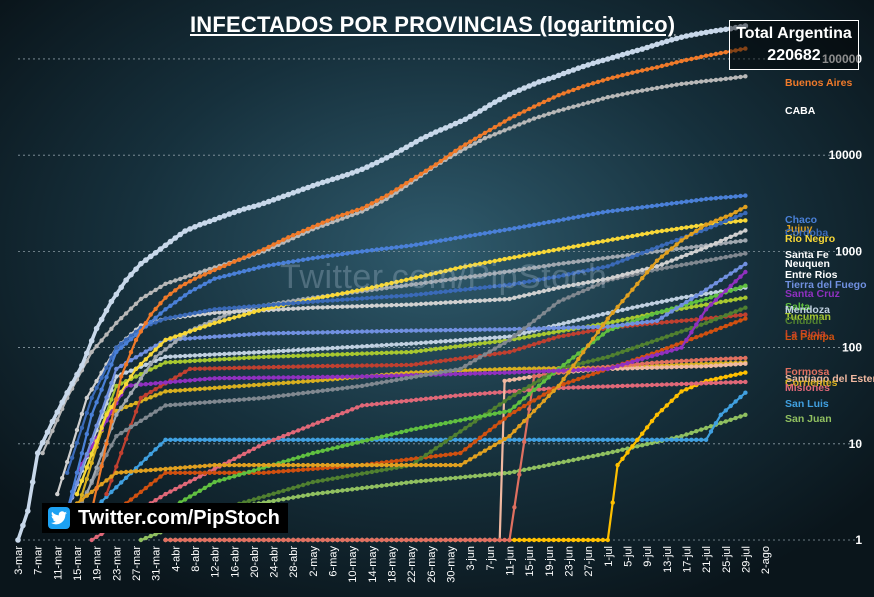 This screenshot has width=874, height=597. I want to click on x-tick-label: 6-may, so click(334, 561).